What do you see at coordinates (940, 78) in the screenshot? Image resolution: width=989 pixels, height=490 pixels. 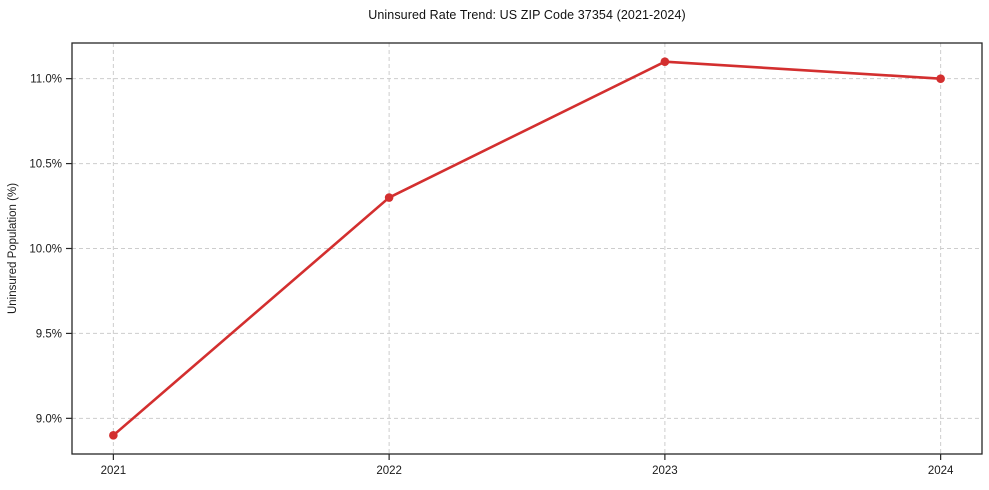 I see `data-point-2024` at bounding box center [940, 78].